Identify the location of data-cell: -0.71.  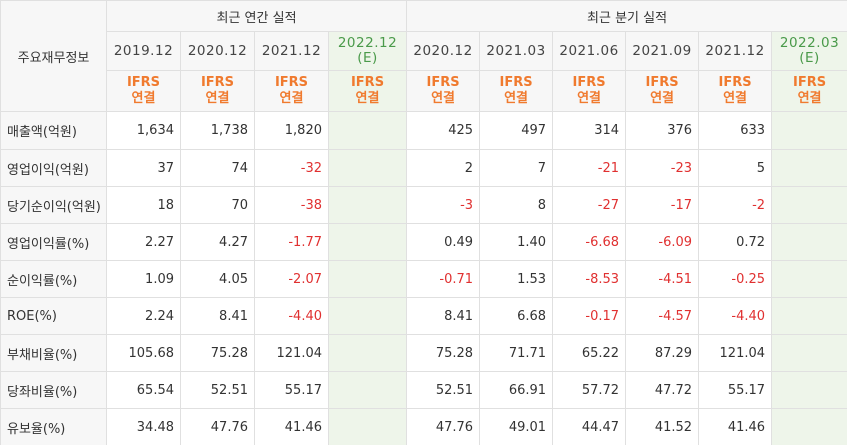
(443, 279).